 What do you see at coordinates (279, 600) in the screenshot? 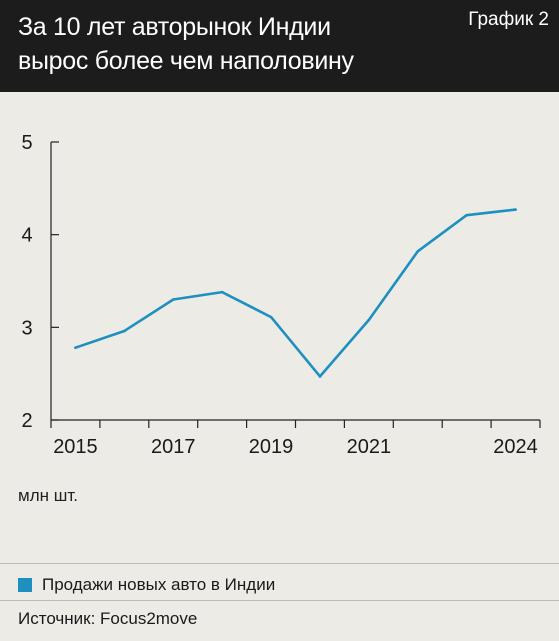
I see `source-divider` at bounding box center [279, 600].